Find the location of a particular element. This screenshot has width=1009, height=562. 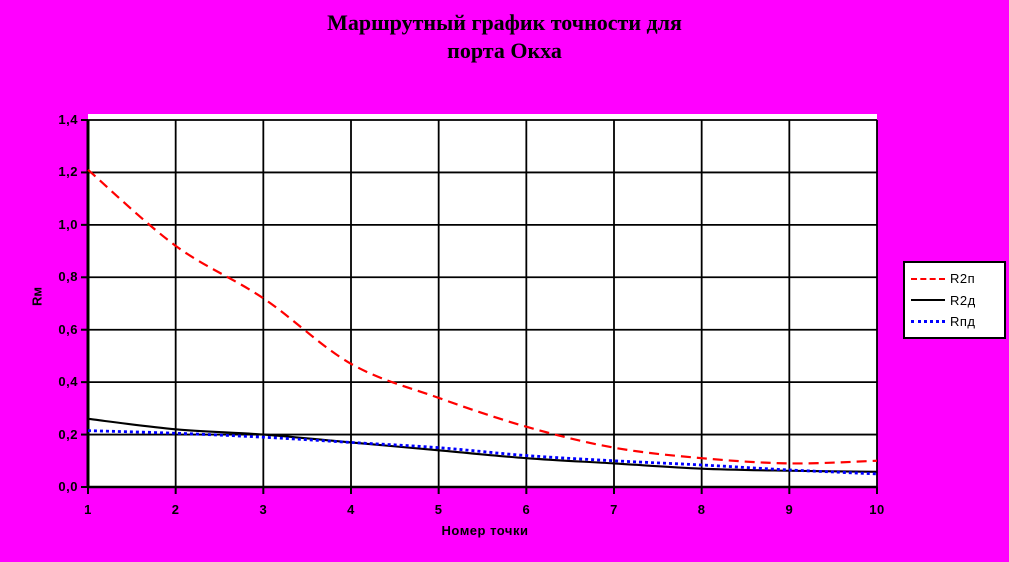

x-tick-label: 9 is located at coordinates (789, 509).